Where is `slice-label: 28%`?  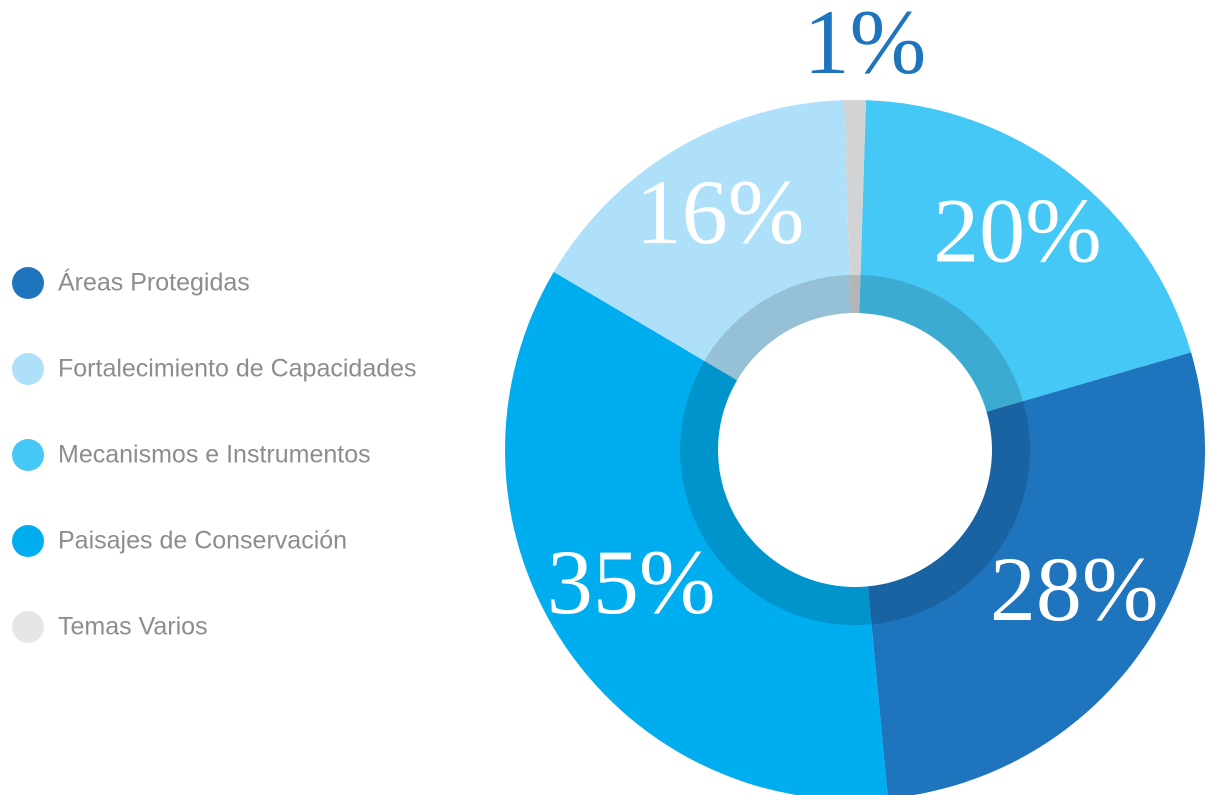
slice-label: 28% is located at coordinates (1074, 589).